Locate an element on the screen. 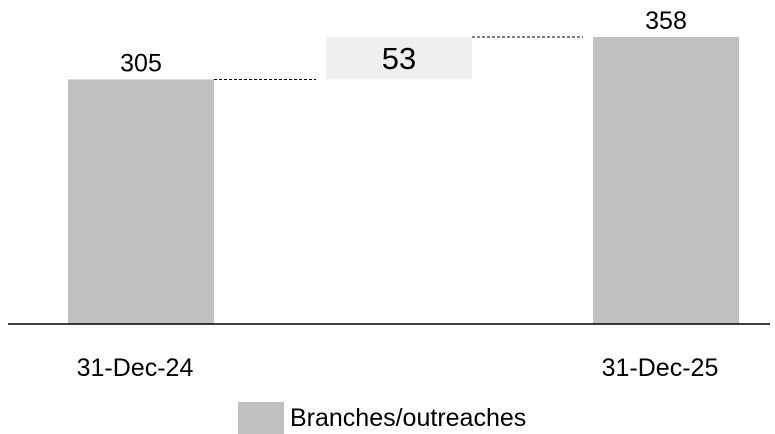 The height and width of the screenshot is (434, 775). connectors-layer is located at coordinates (398, 58).